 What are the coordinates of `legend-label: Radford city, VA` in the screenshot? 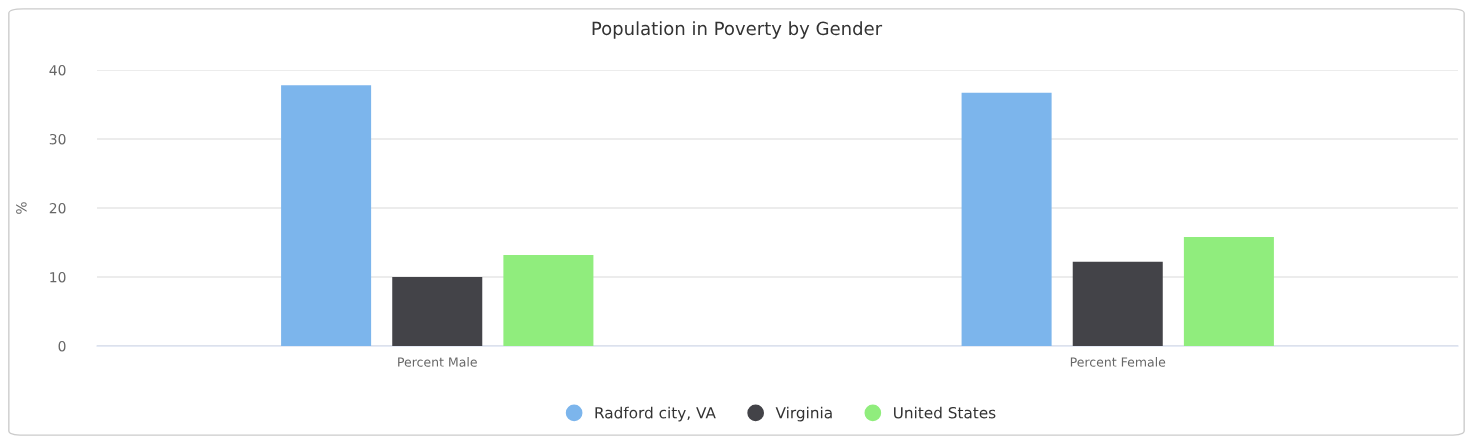 It's located at (655, 414).